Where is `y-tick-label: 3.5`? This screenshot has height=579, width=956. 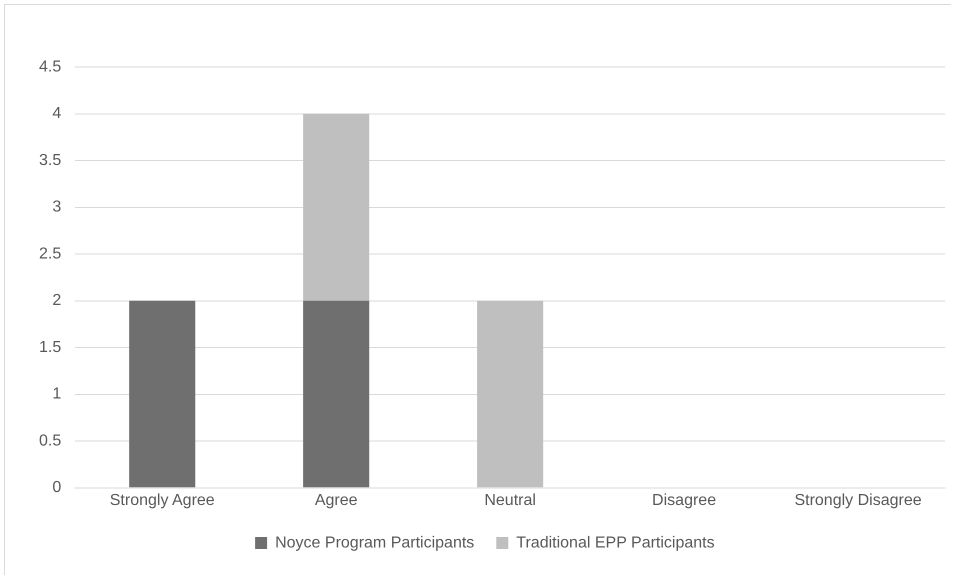
y-tick-label: 3.5 is located at coordinates (50, 160).